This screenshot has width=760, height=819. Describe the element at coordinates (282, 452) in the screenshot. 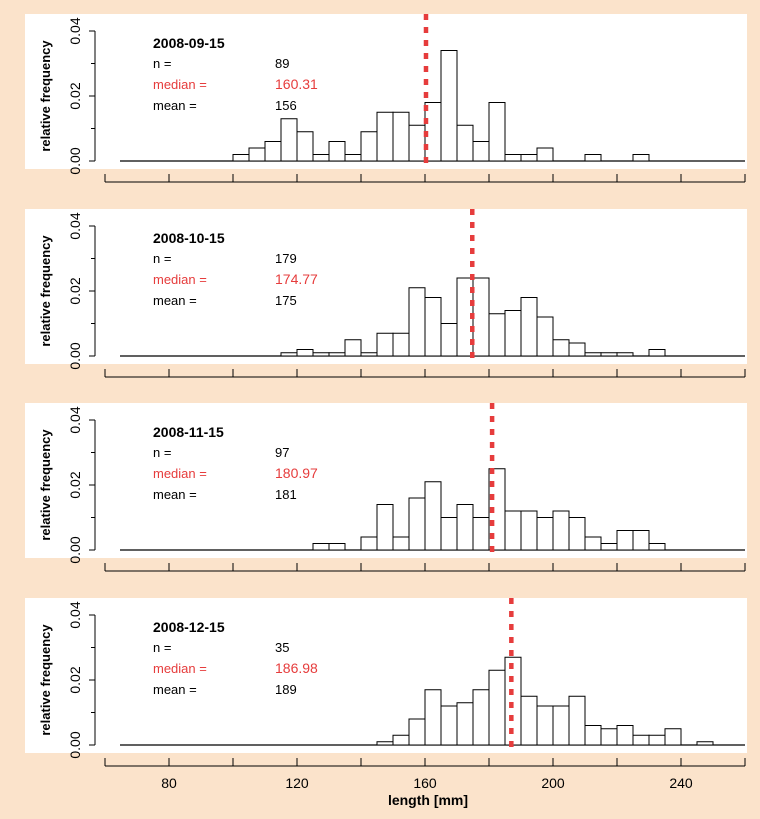

I see `n-value: 97` at that location.